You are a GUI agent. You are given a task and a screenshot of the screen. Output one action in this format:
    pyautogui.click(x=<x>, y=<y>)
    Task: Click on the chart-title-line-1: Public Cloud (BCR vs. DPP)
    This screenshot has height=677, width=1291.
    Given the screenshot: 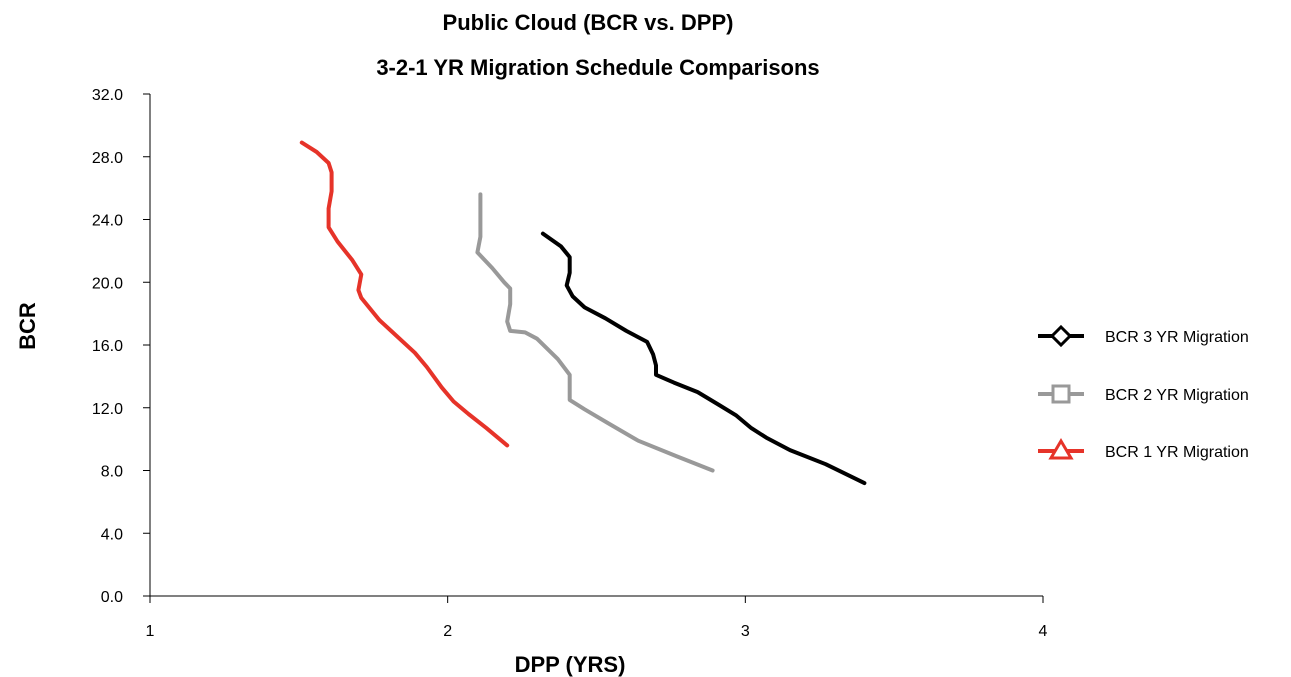 What is the action you would take?
    pyautogui.click(x=588, y=22)
    